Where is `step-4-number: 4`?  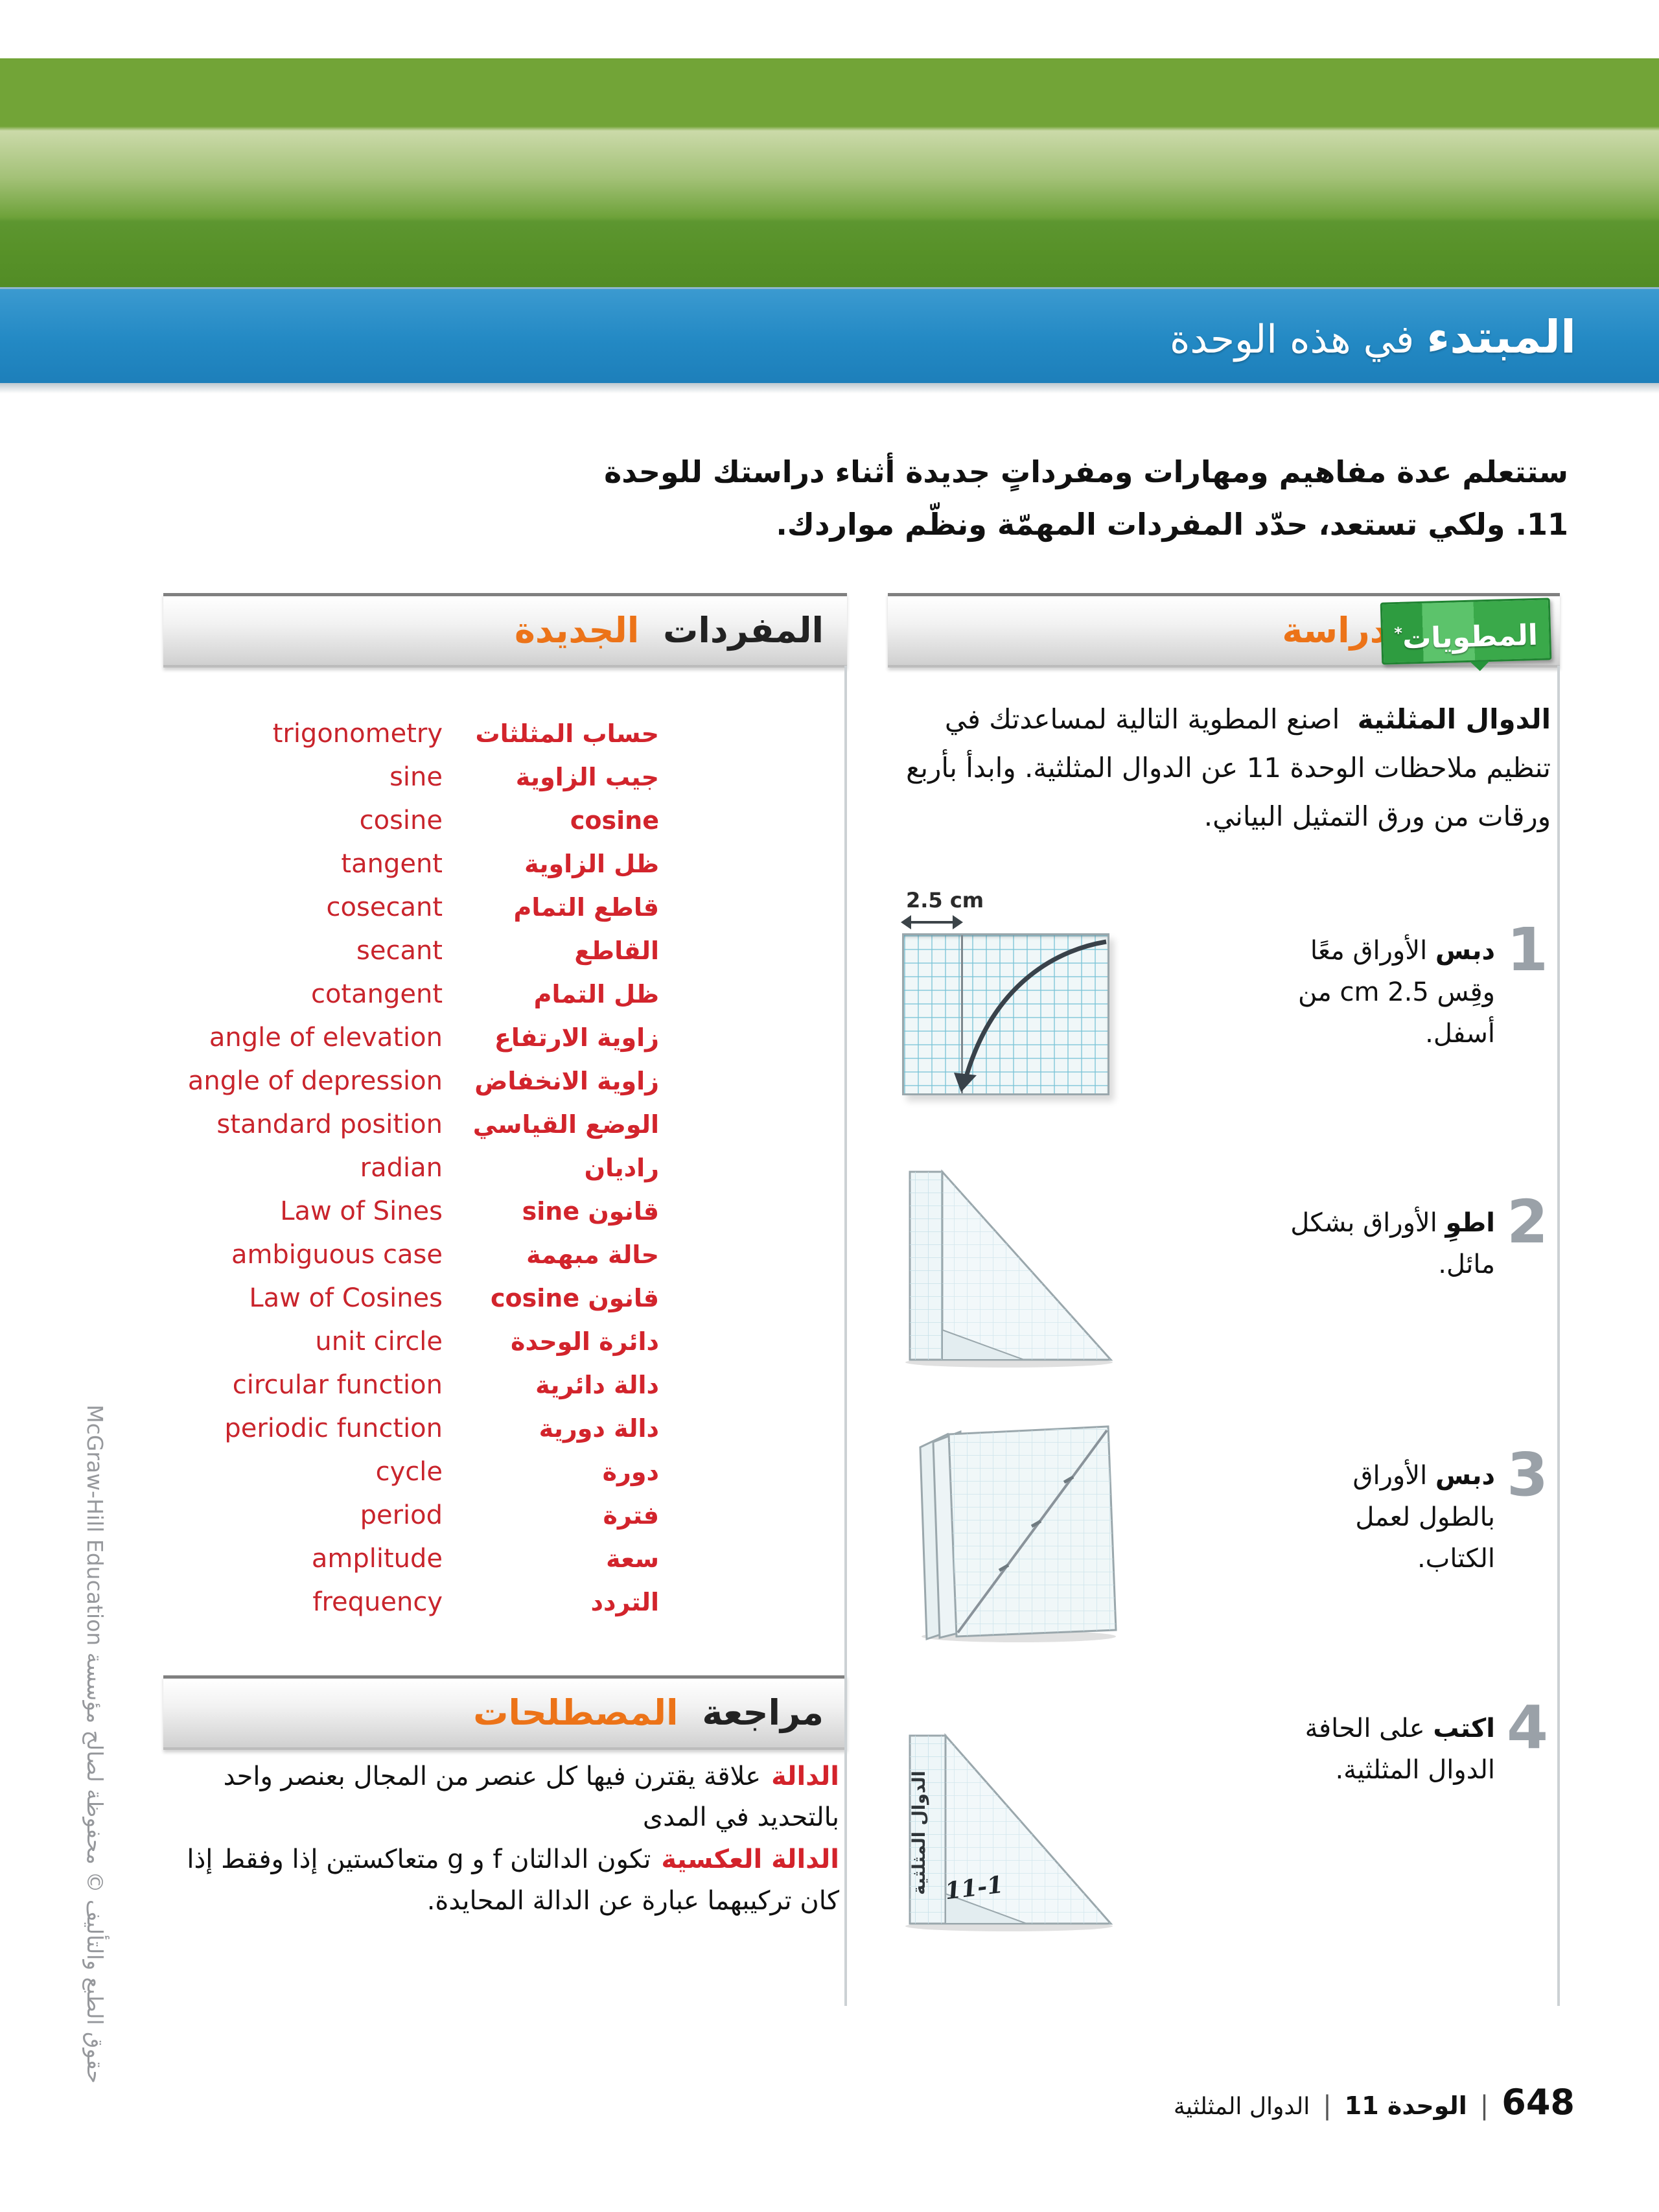 step-4-number: 4 is located at coordinates (1527, 1727).